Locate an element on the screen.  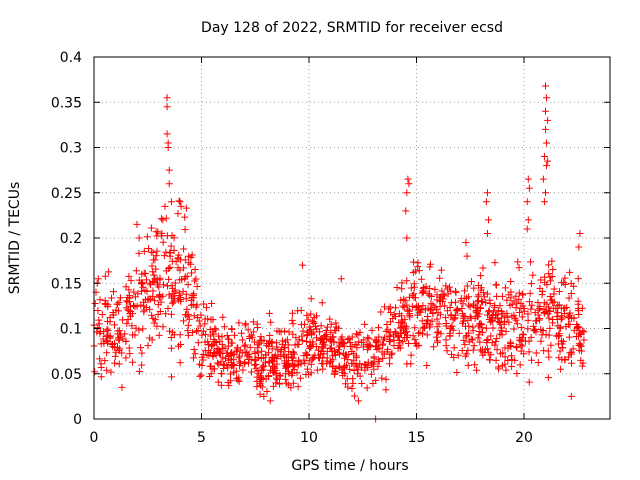
y-tick-label: 0.05 is located at coordinates (66, 375).